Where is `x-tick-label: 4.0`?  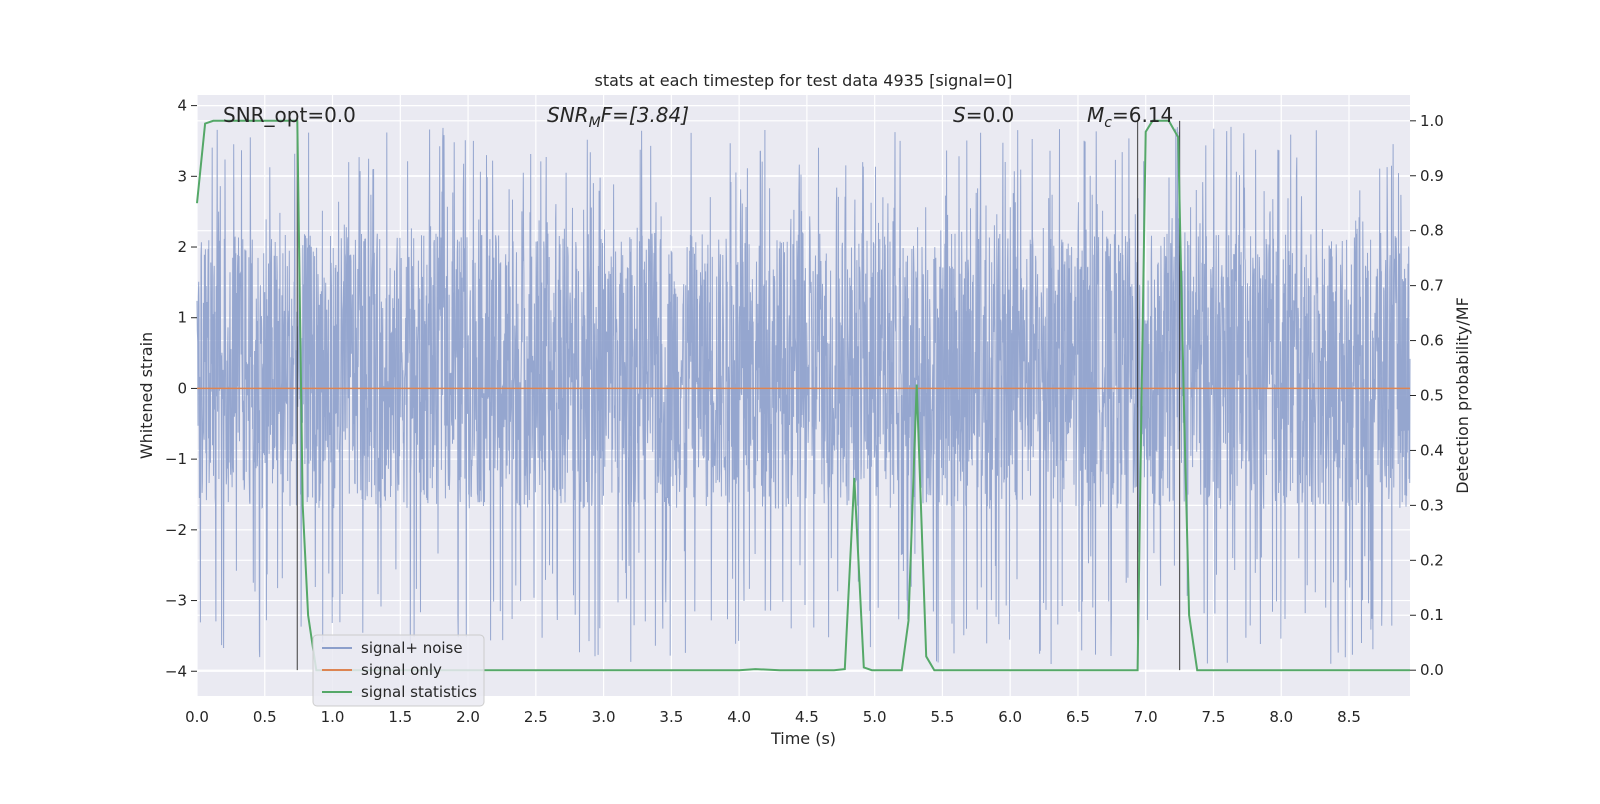 x-tick-label: 4.0 is located at coordinates (739, 717).